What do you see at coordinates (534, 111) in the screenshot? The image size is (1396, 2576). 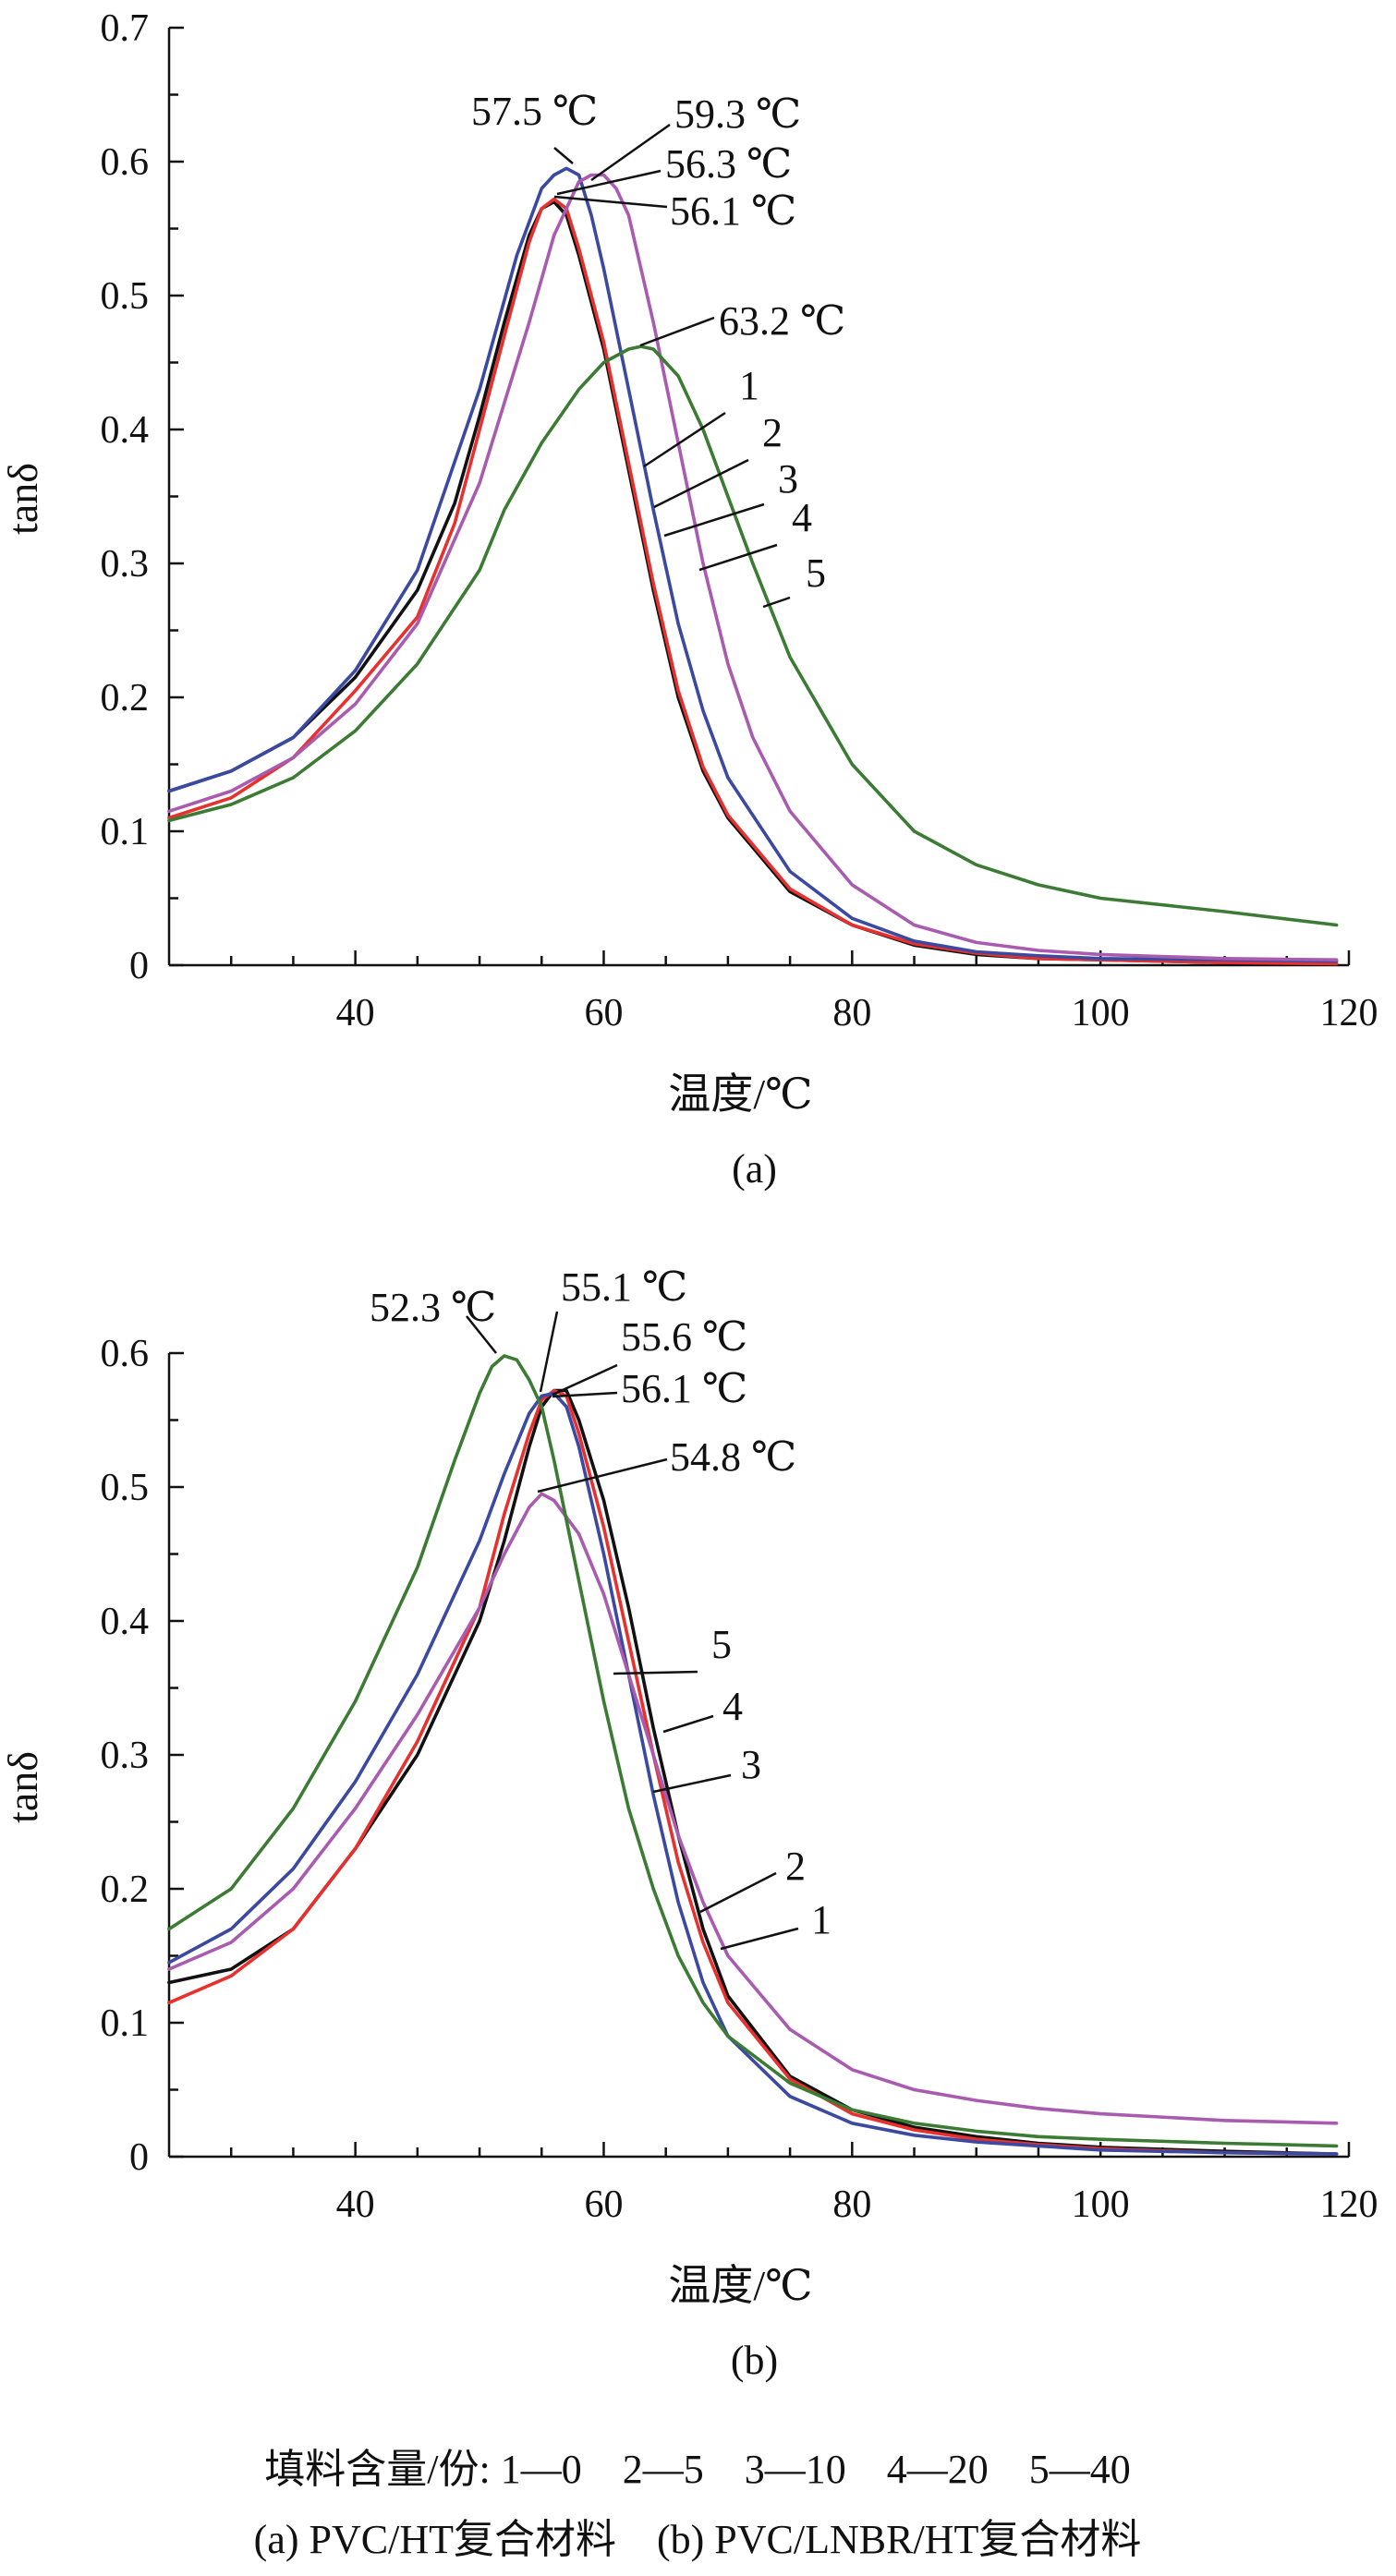 I see `peak-temperature-label: 57.5 ℃` at bounding box center [534, 111].